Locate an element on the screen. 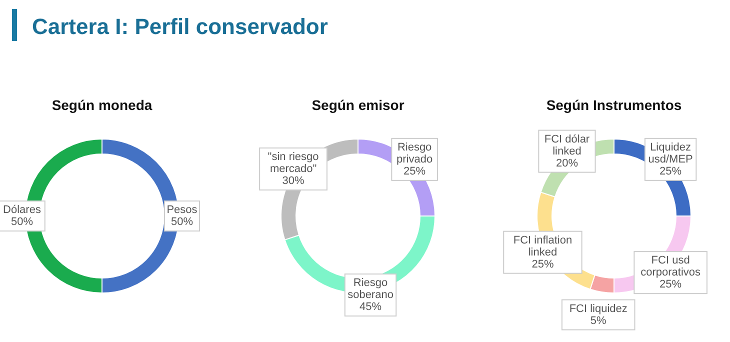 The width and height of the screenshot is (730, 342). data-label: 20% is located at coordinates (567, 163).